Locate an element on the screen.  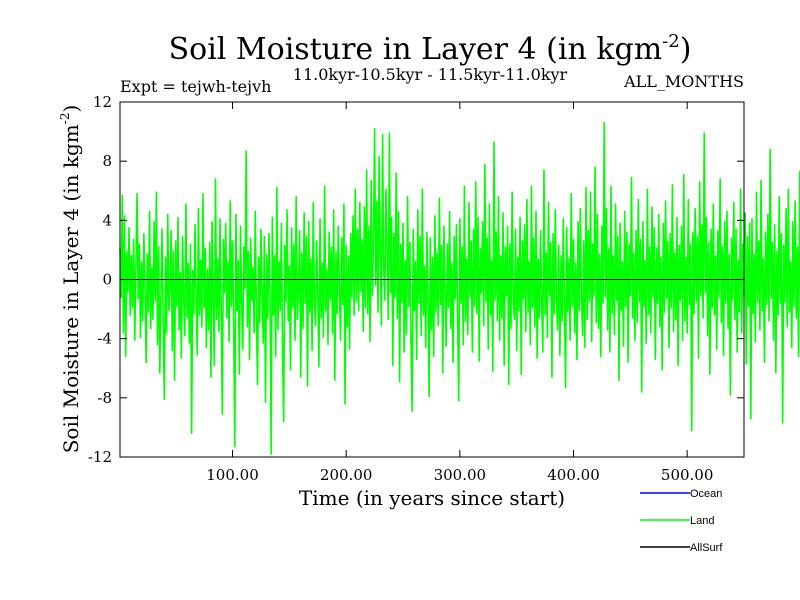
x-tick-label: 500.00 is located at coordinates (687, 475).